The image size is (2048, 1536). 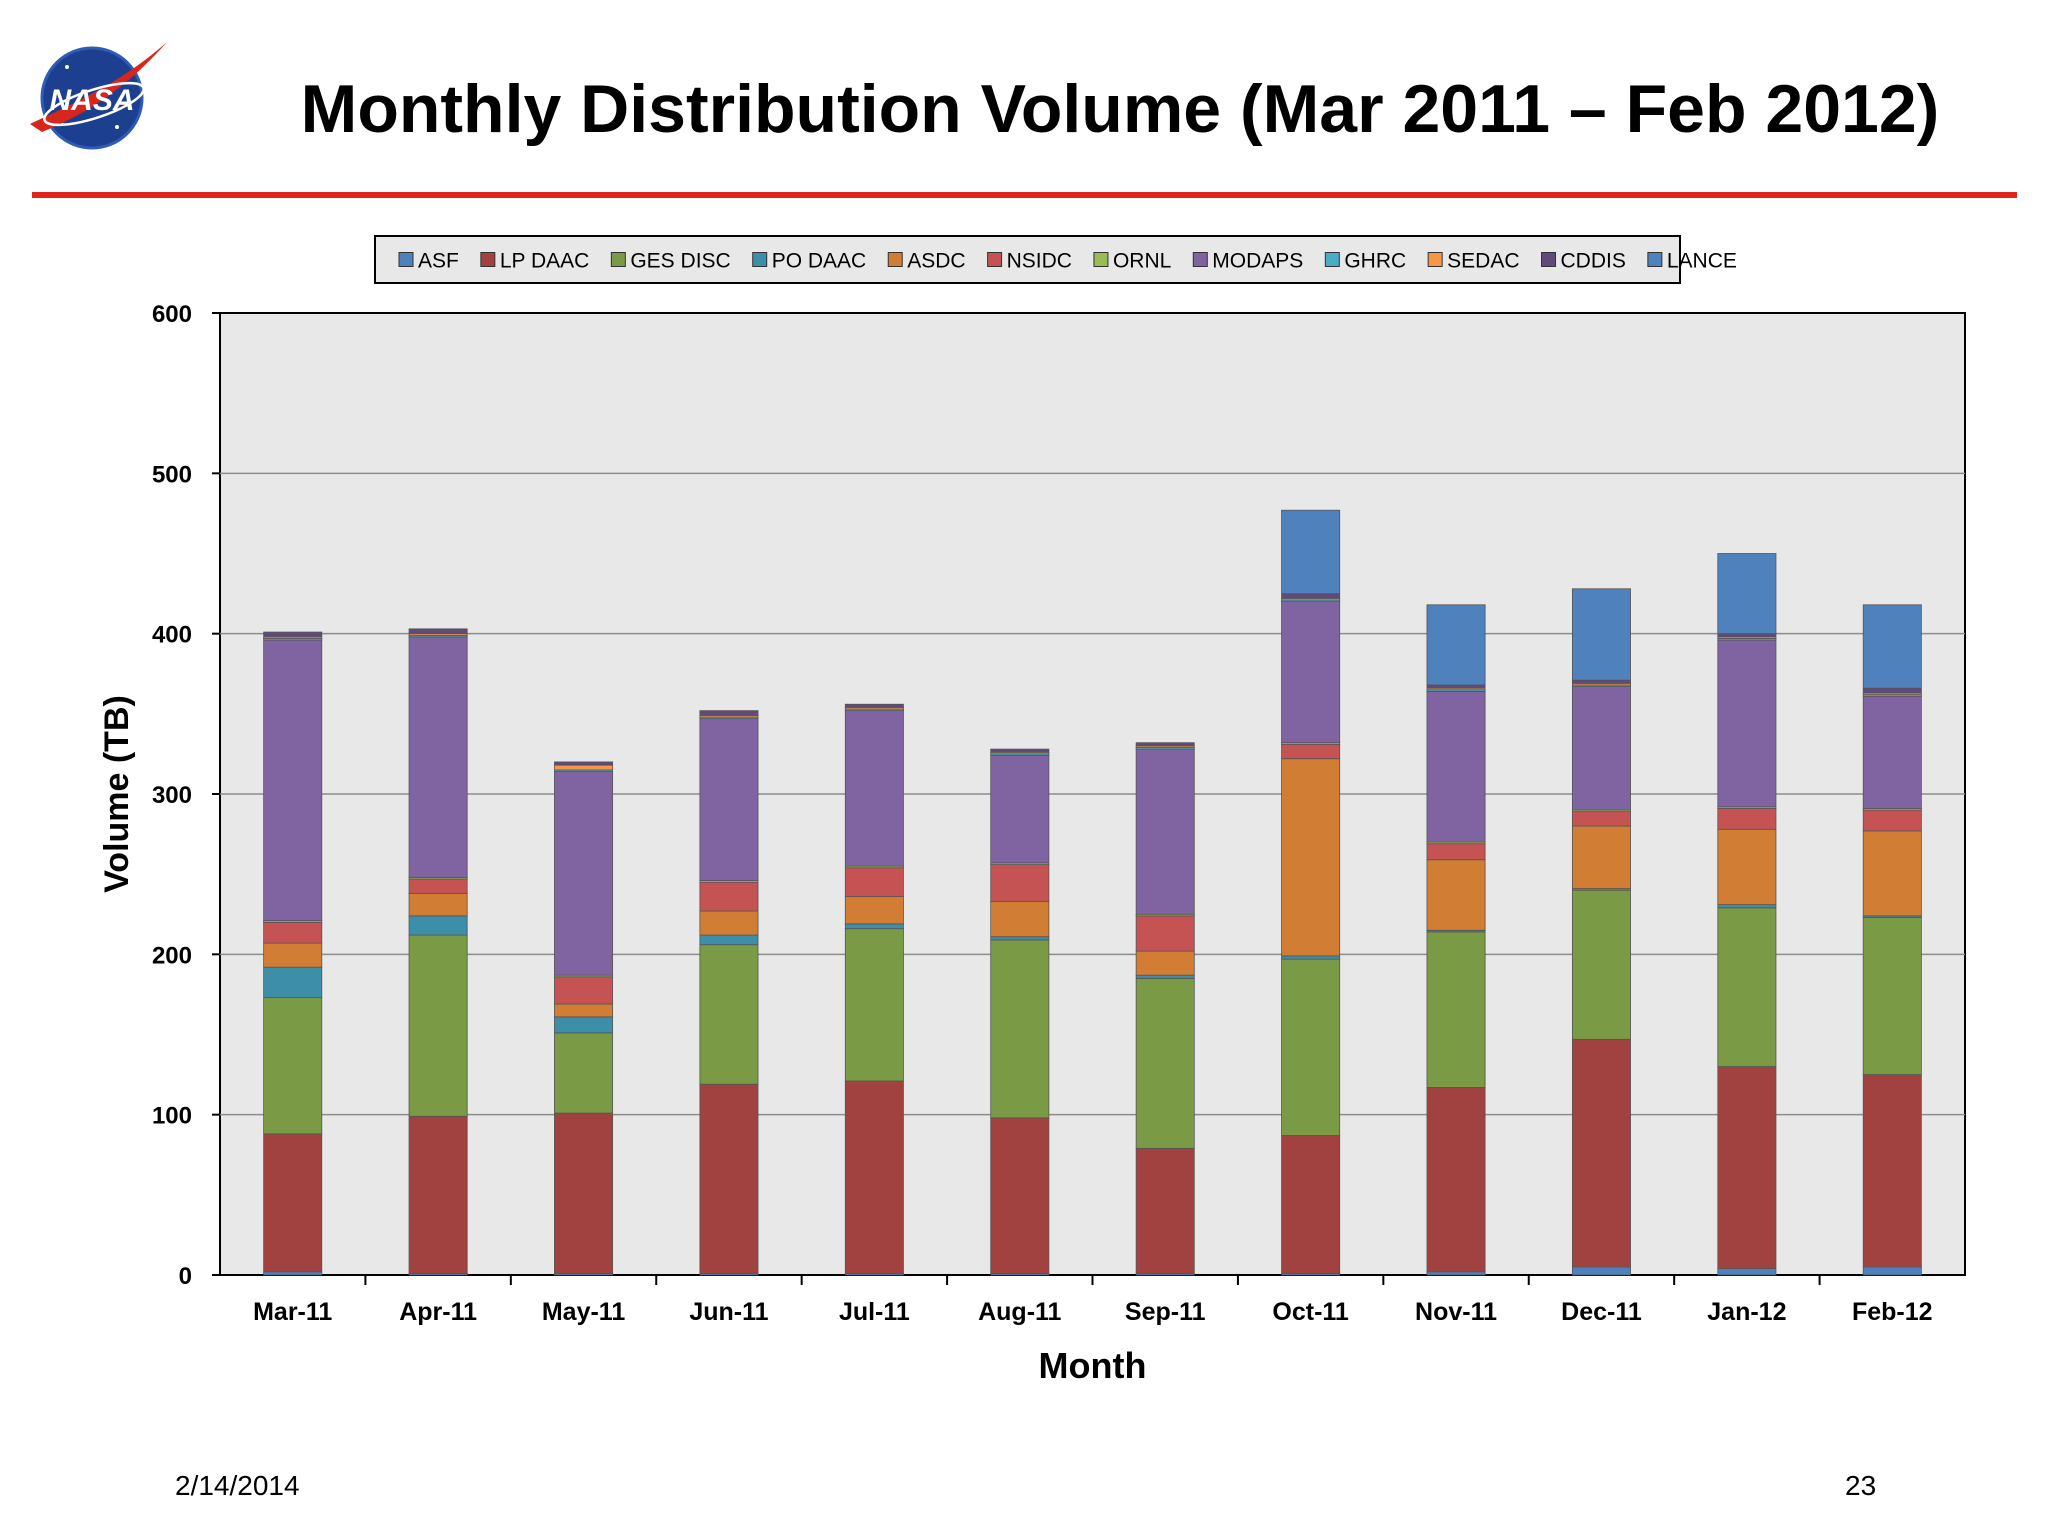 What do you see at coordinates (1892, 1312) in the screenshot?
I see `x-tick-label: Feb-12` at bounding box center [1892, 1312].